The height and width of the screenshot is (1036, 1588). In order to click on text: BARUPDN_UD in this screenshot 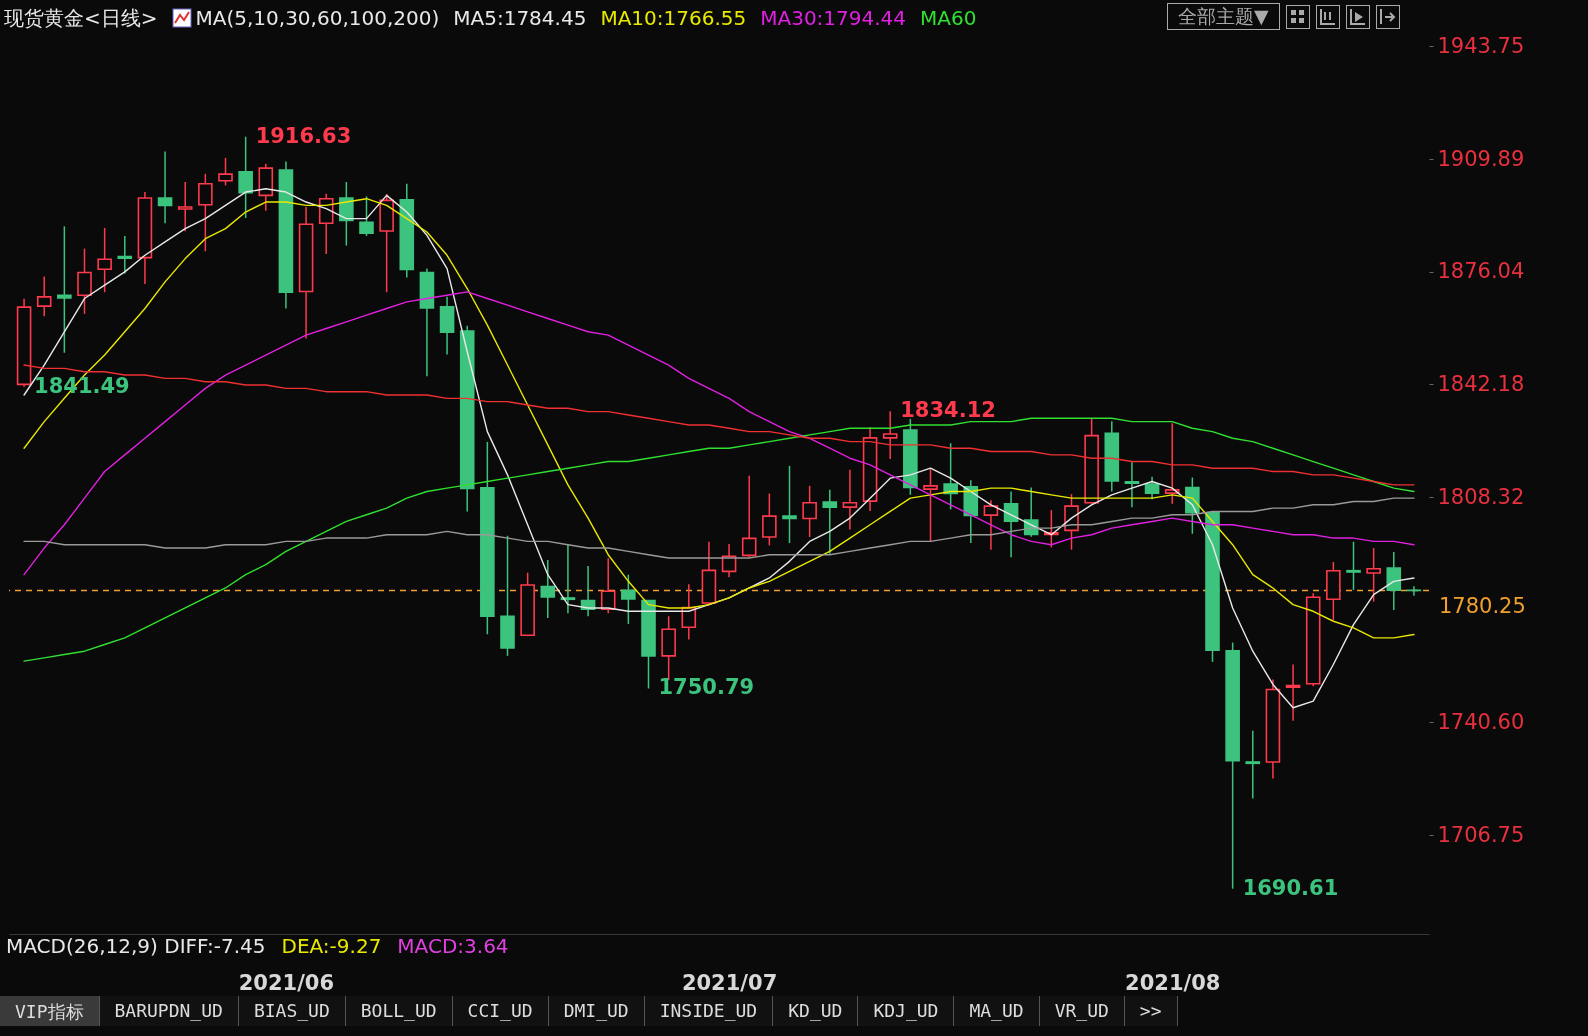, I will do `click(169, 1011)`.